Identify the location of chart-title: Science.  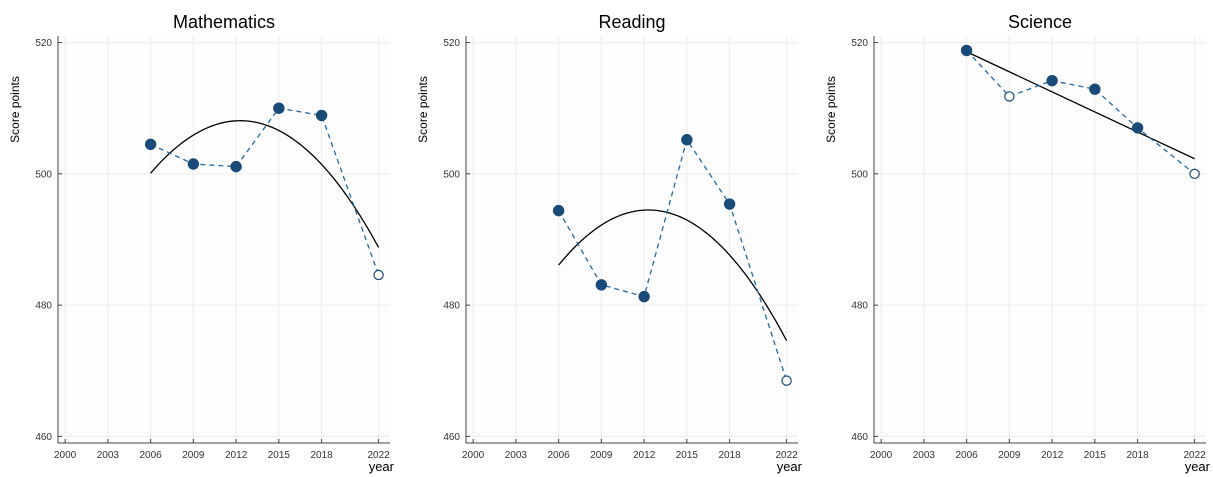
(1040, 22).